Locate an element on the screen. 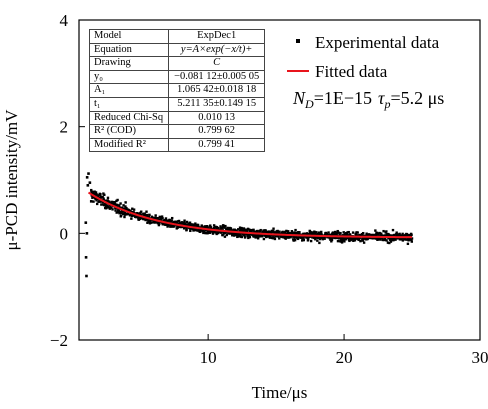 The image size is (488, 409). fit-table-row: t₁ 5.211 35±0.149 15 is located at coordinates (176, 104).